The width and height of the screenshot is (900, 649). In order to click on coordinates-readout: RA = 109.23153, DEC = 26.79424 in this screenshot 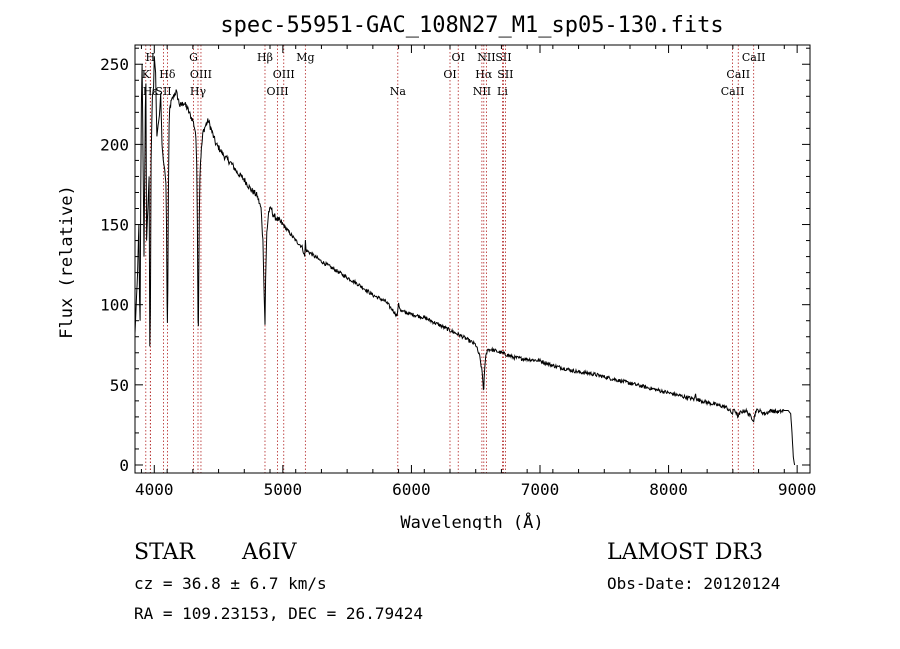, I will do `click(278, 613)`.